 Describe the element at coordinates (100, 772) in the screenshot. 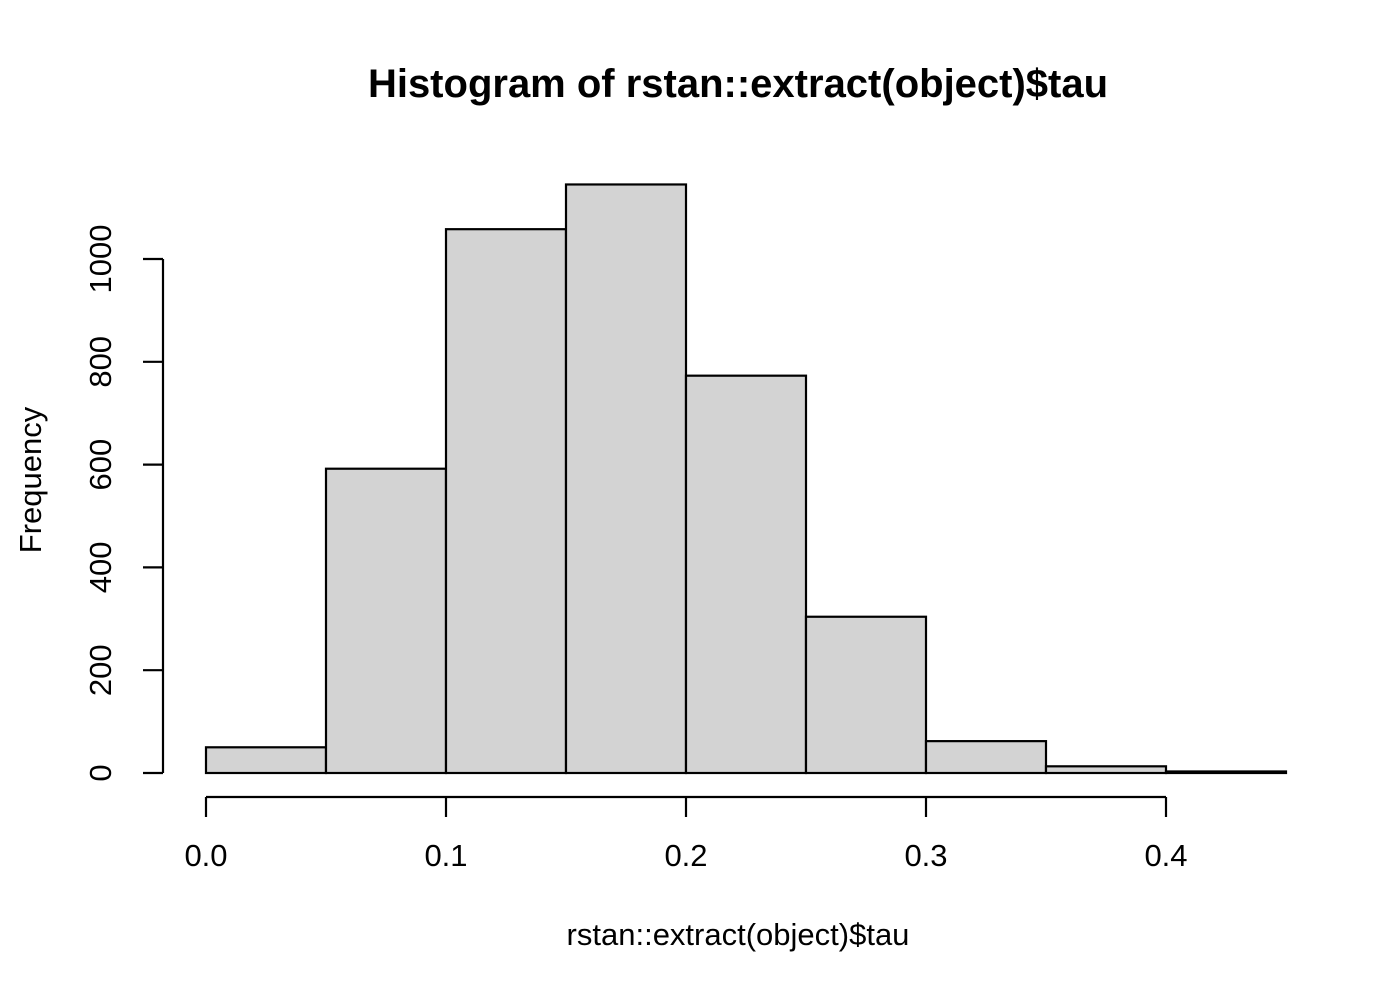

I see `y-tick-label: 0` at that location.